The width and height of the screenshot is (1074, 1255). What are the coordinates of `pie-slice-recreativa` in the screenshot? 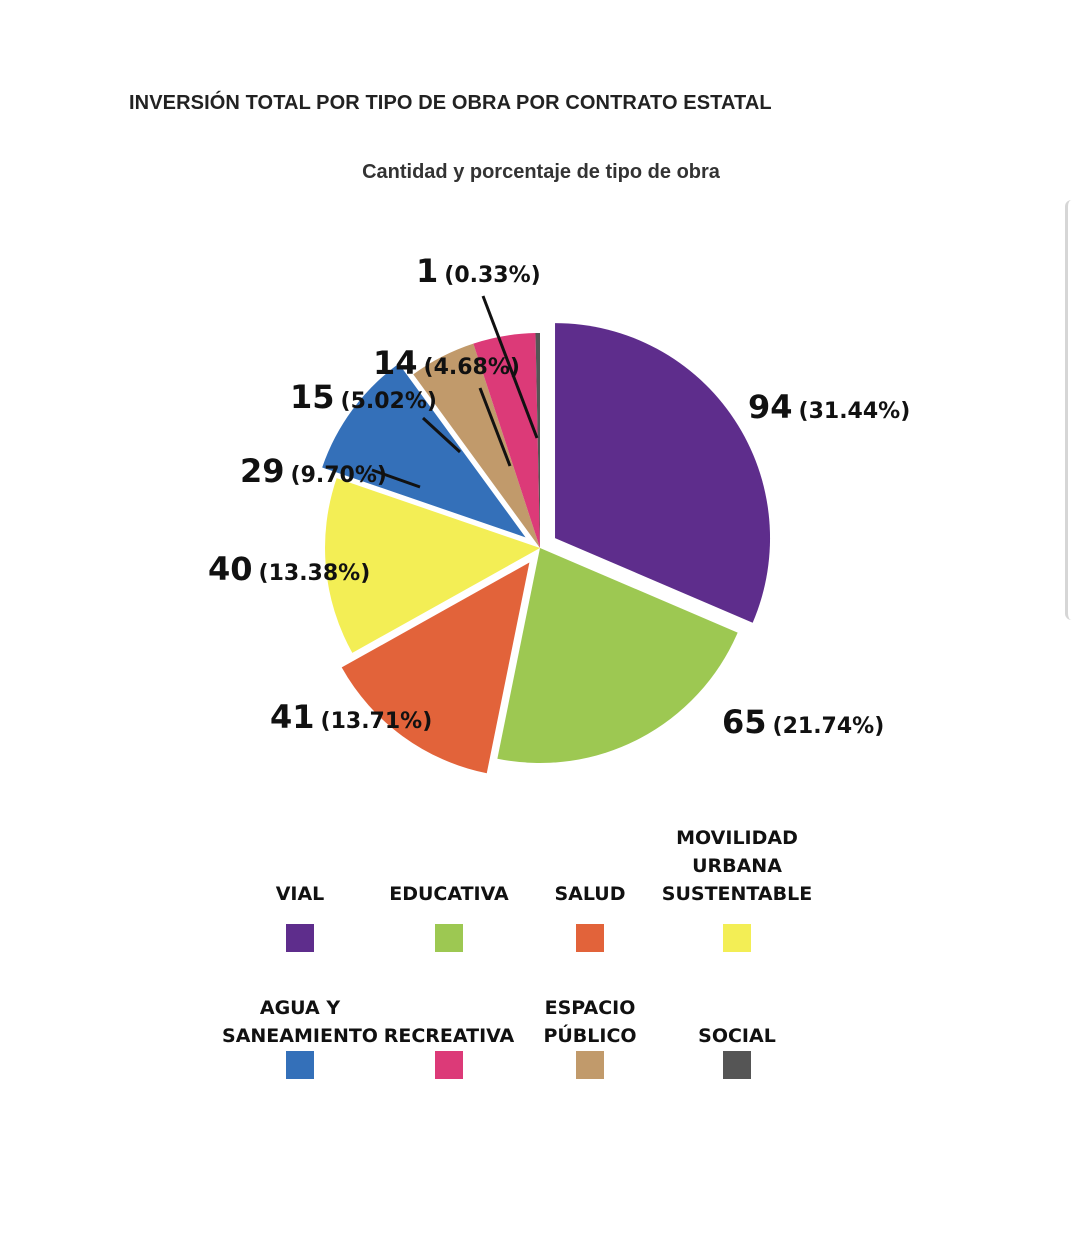 It's located at (506, 440).